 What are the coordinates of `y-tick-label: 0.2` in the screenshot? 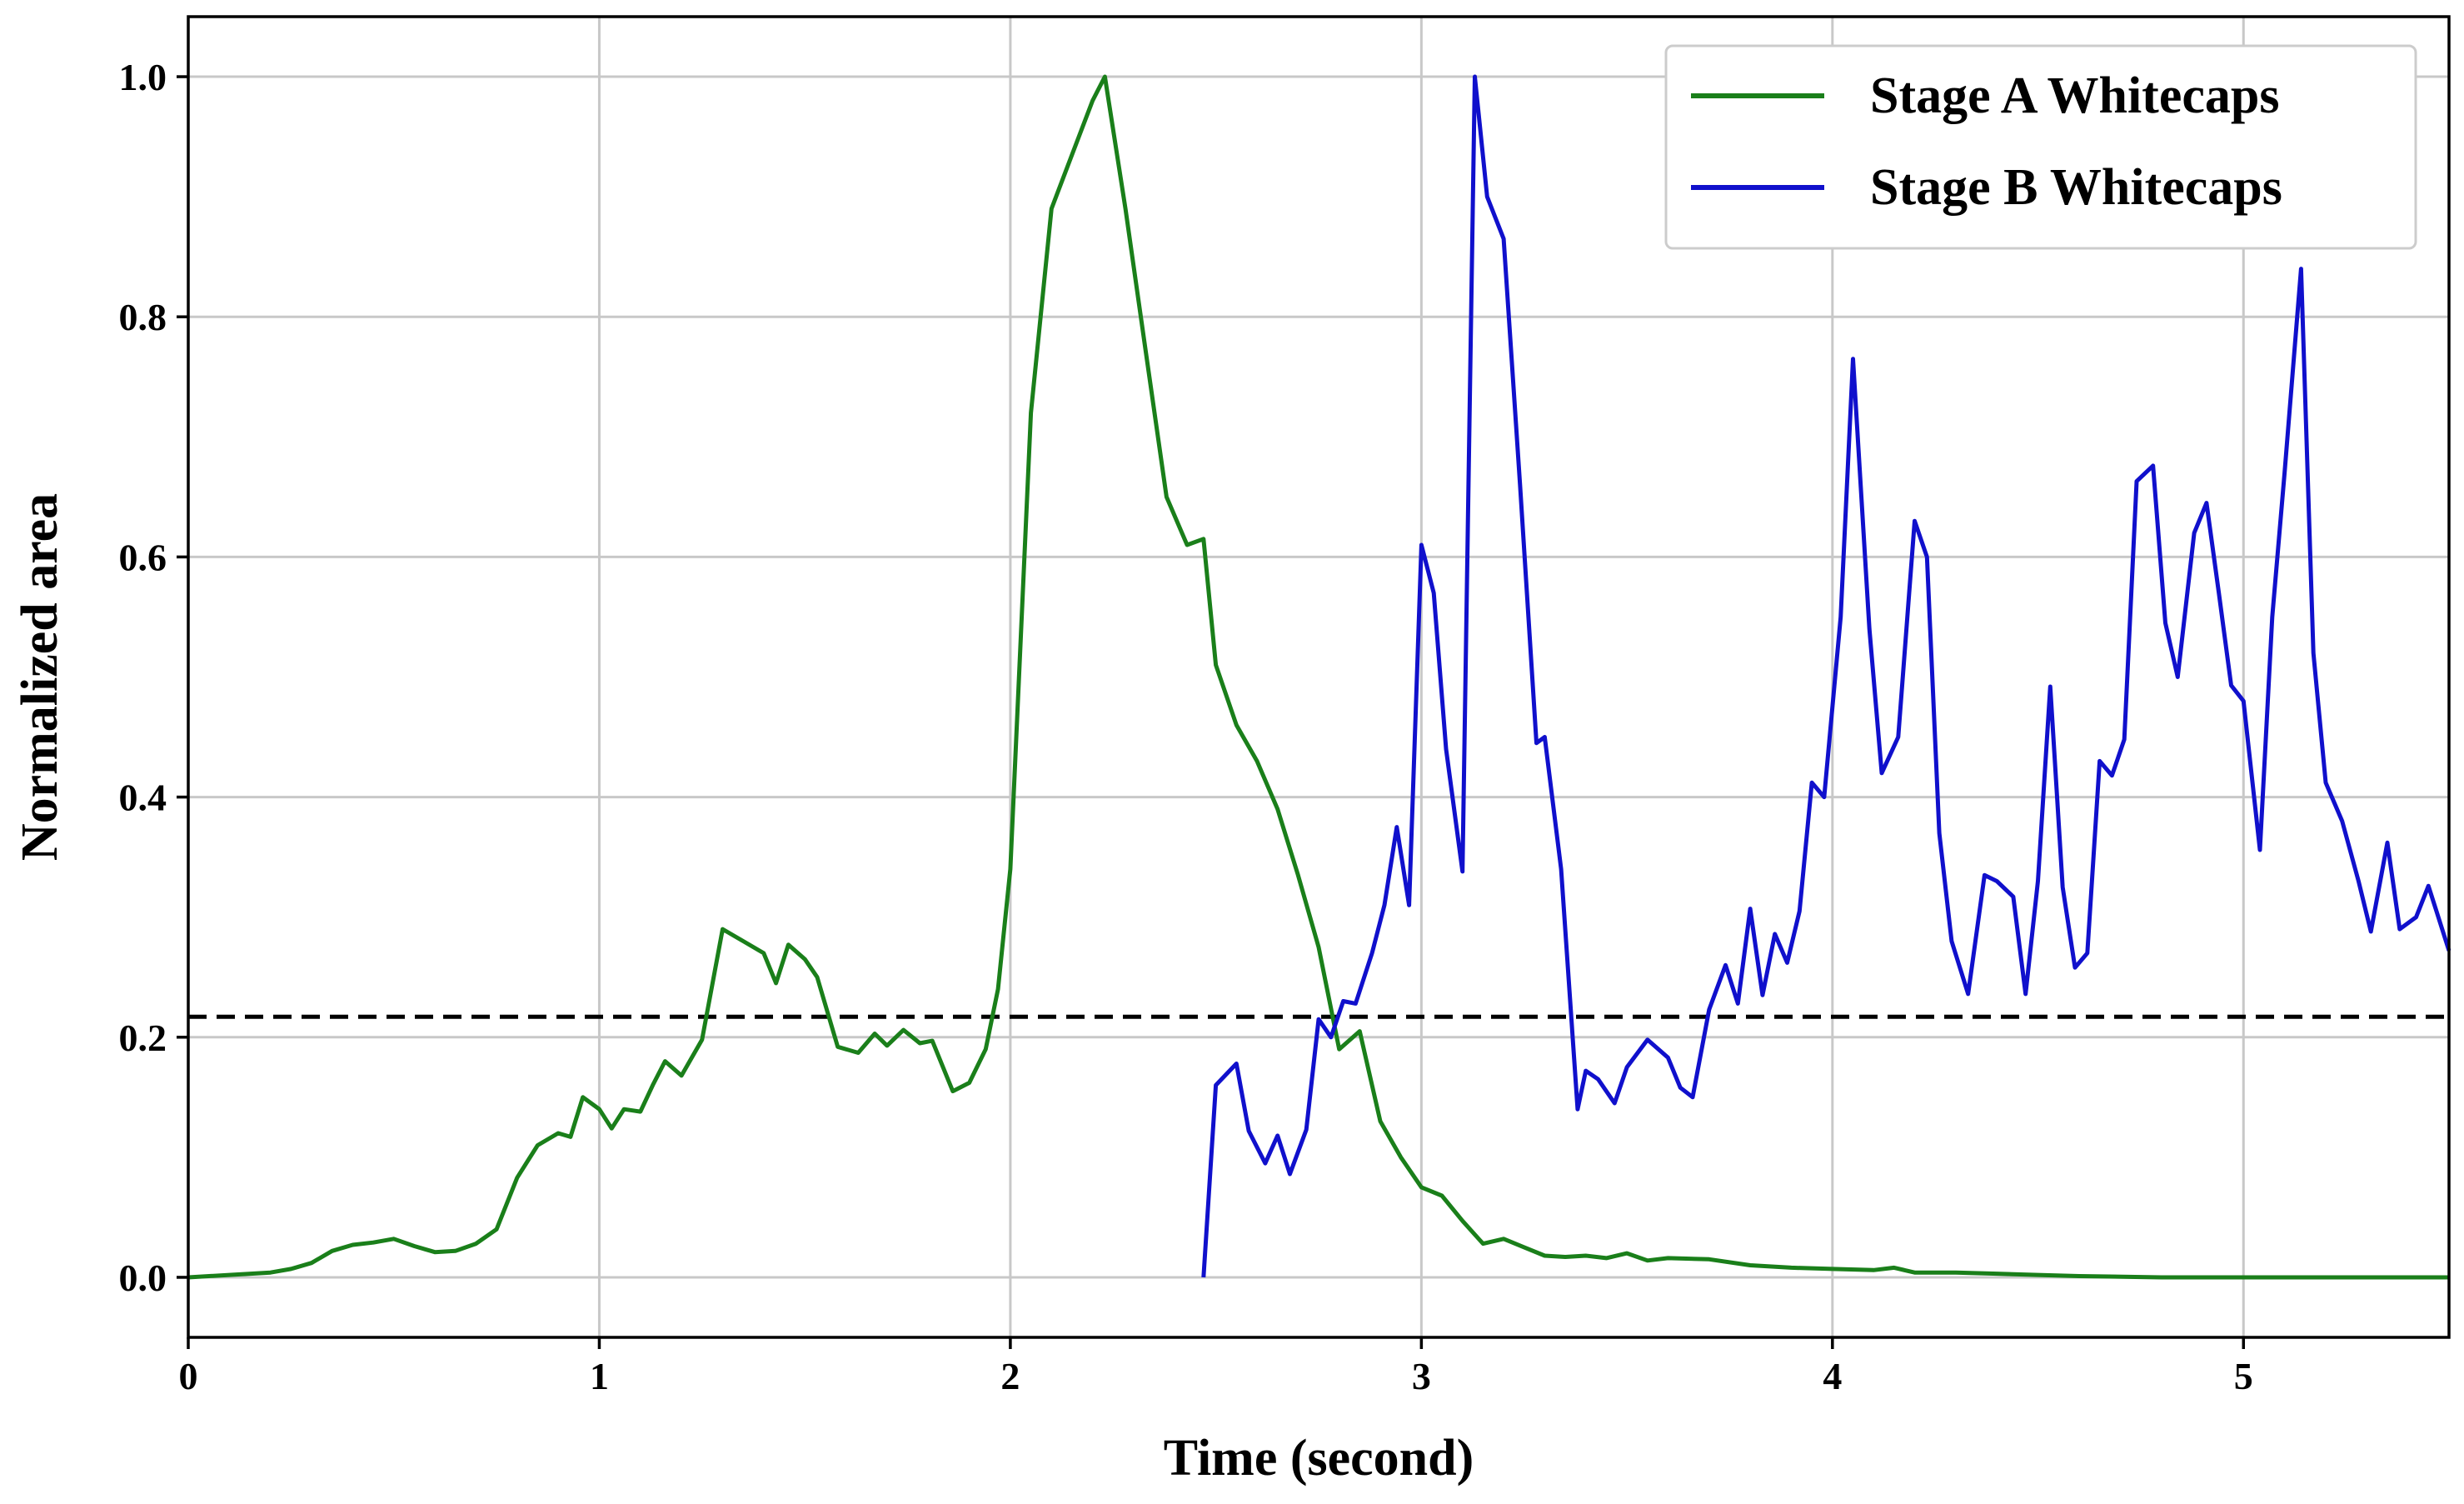 It's located at (143, 1038).